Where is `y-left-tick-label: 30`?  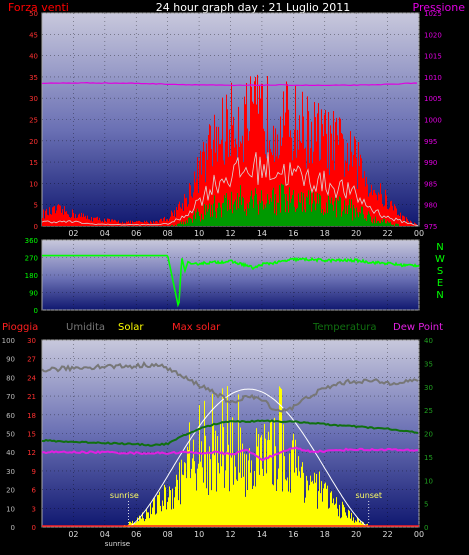 y-left-tick-label: 30 is located at coordinates (33, 99).